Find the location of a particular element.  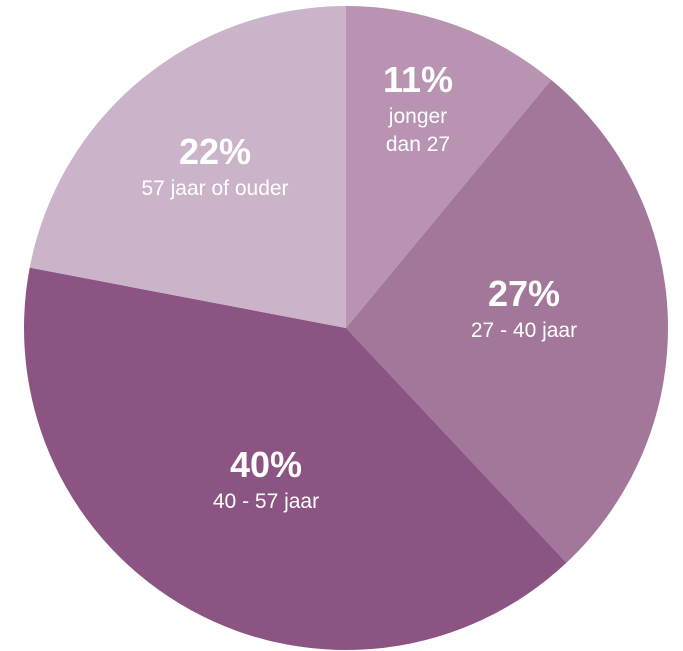

slice-percent-label: 40% is located at coordinates (266, 464).